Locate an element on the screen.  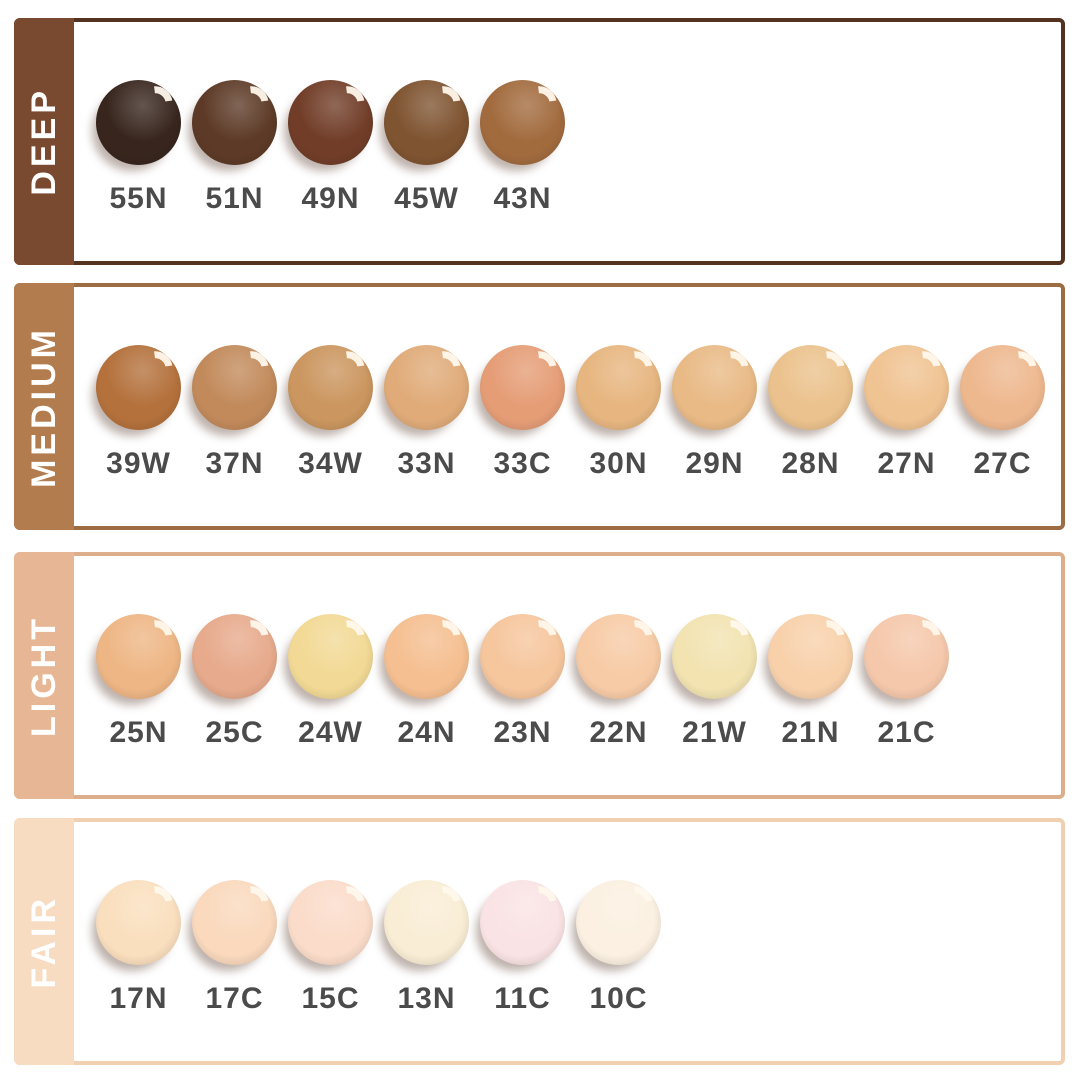
shade-swatch: 21W is located at coordinates (714, 681).